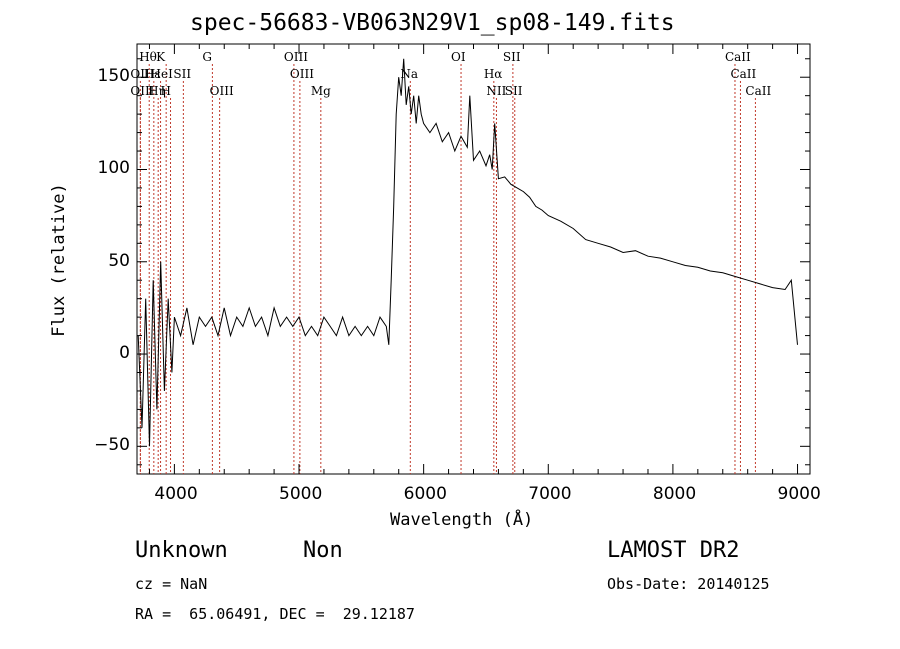  What do you see at coordinates (119, 260) in the screenshot?
I see `y-tick-label: 50` at bounding box center [119, 260].